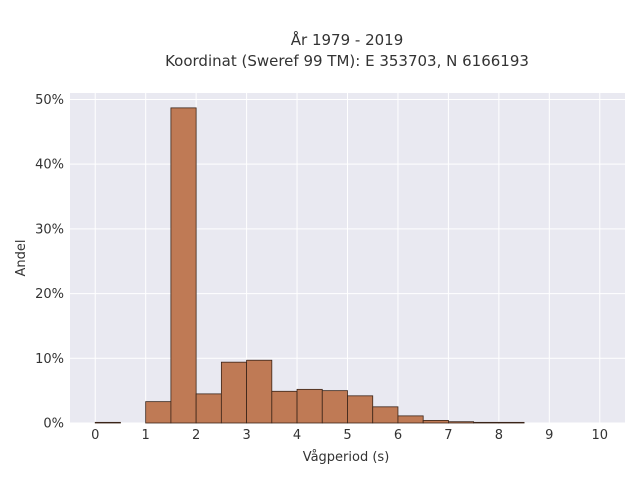 The width and height of the screenshot is (640, 480). What do you see at coordinates (53, 424) in the screenshot?
I see `y-tick-label: 0%` at bounding box center [53, 424].